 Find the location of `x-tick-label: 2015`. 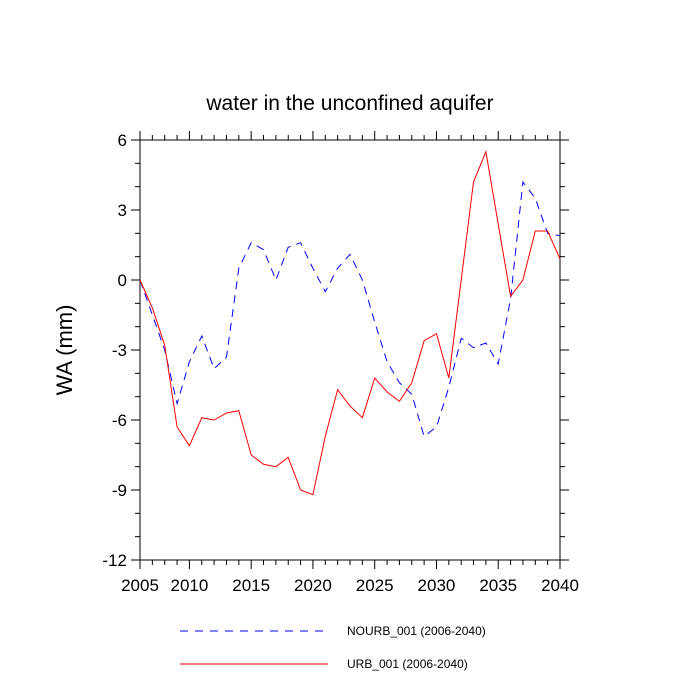

x-tick-label: 2015 is located at coordinates (251, 585).